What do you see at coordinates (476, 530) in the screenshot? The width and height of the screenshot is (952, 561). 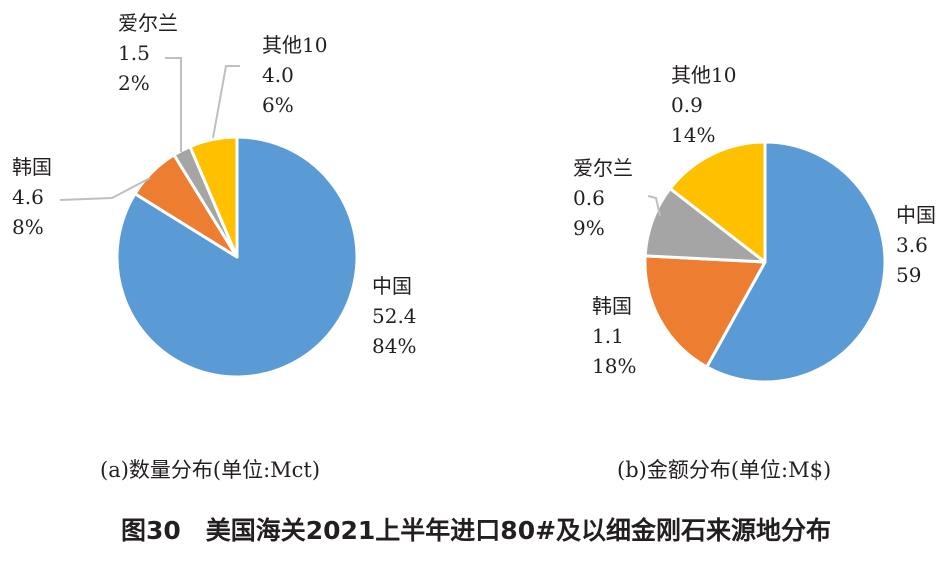 I see `figure-title: 图30 美国海关2021上半年进口80#及以细金刚石来源地分布` at bounding box center [476, 530].